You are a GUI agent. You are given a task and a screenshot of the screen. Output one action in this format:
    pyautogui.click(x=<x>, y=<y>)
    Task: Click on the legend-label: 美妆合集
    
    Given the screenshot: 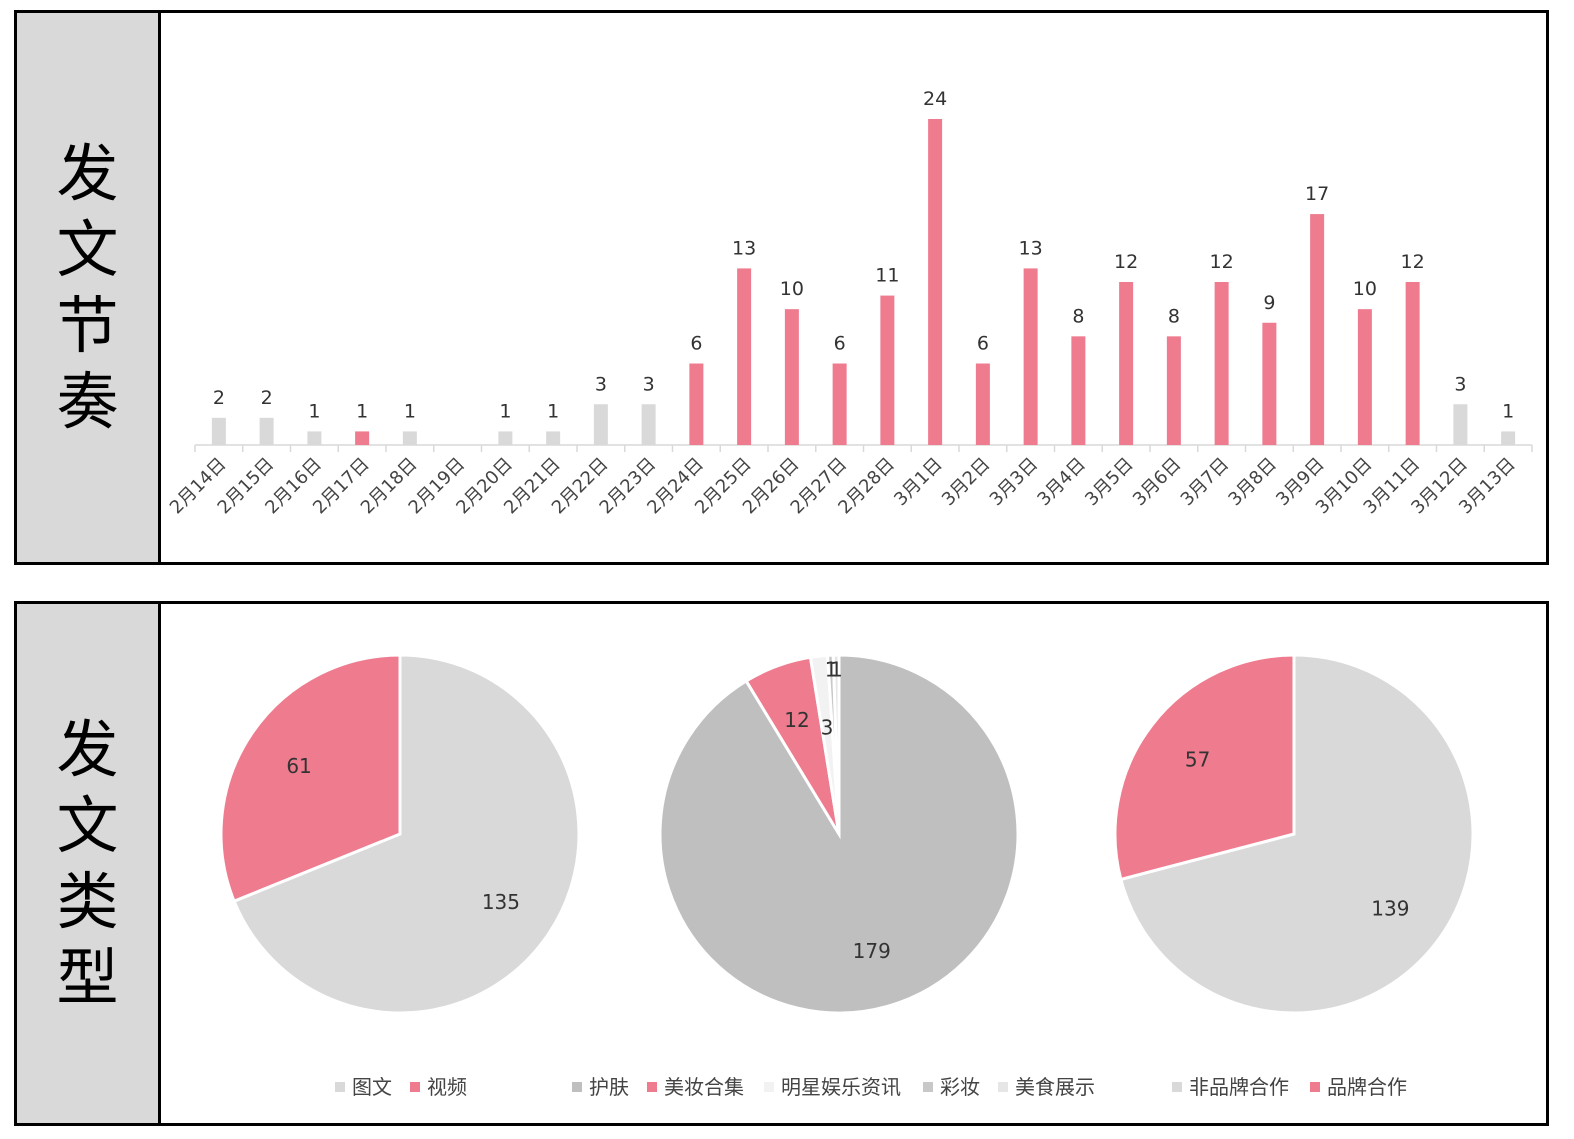 What is the action you would take?
    pyautogui.click(x=704, y=1087)
    